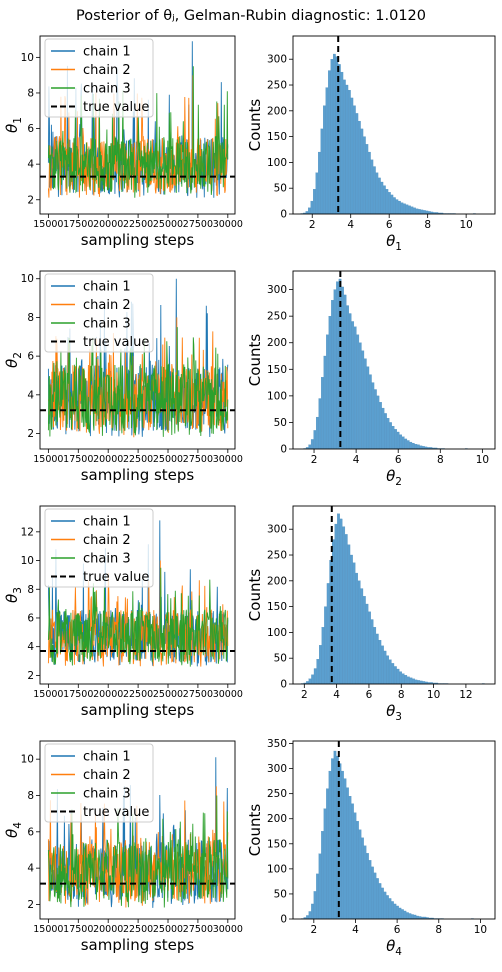 This screenshot has height=972, width=502. What do you see at coordinates (27, 760) in the screenshot?
I see `y-tick-label: 10` at bounding box center [27, 760].